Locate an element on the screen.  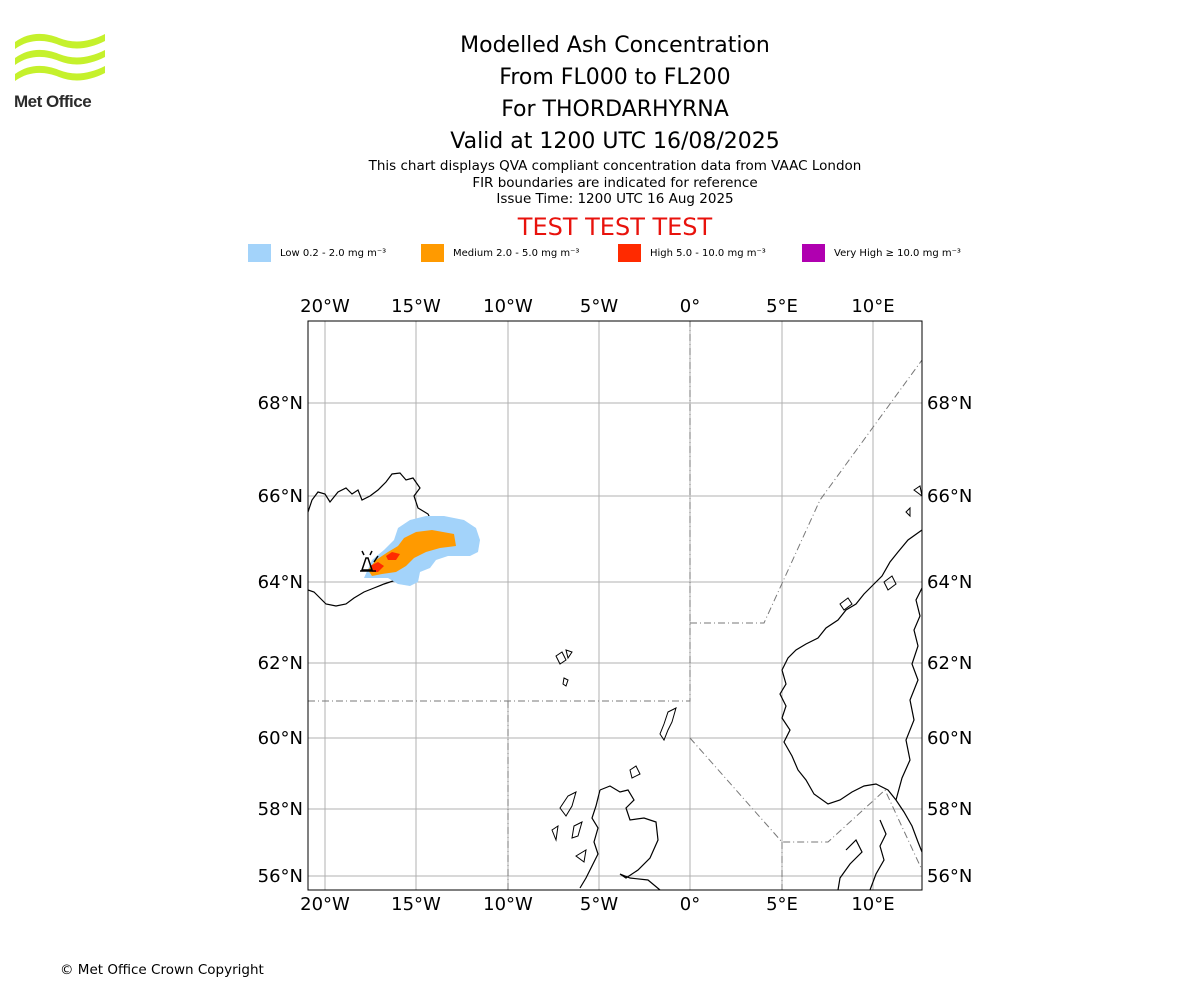
lon-label-top-0: 20°W is located at coordinates (325, 306).